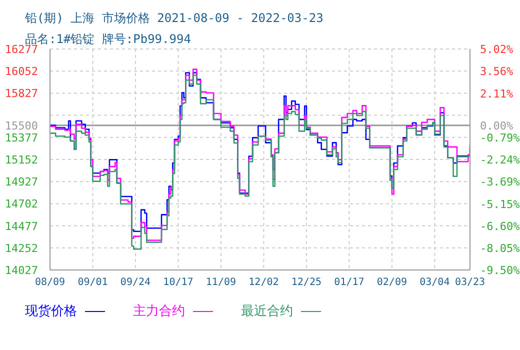 Image resolution: width=520 pixels, height=350 pixels. What do you see at coordinates (470, 282) in the screenshot?
I see `x-tick-label: 03/23` at bounding box center [470, 282].